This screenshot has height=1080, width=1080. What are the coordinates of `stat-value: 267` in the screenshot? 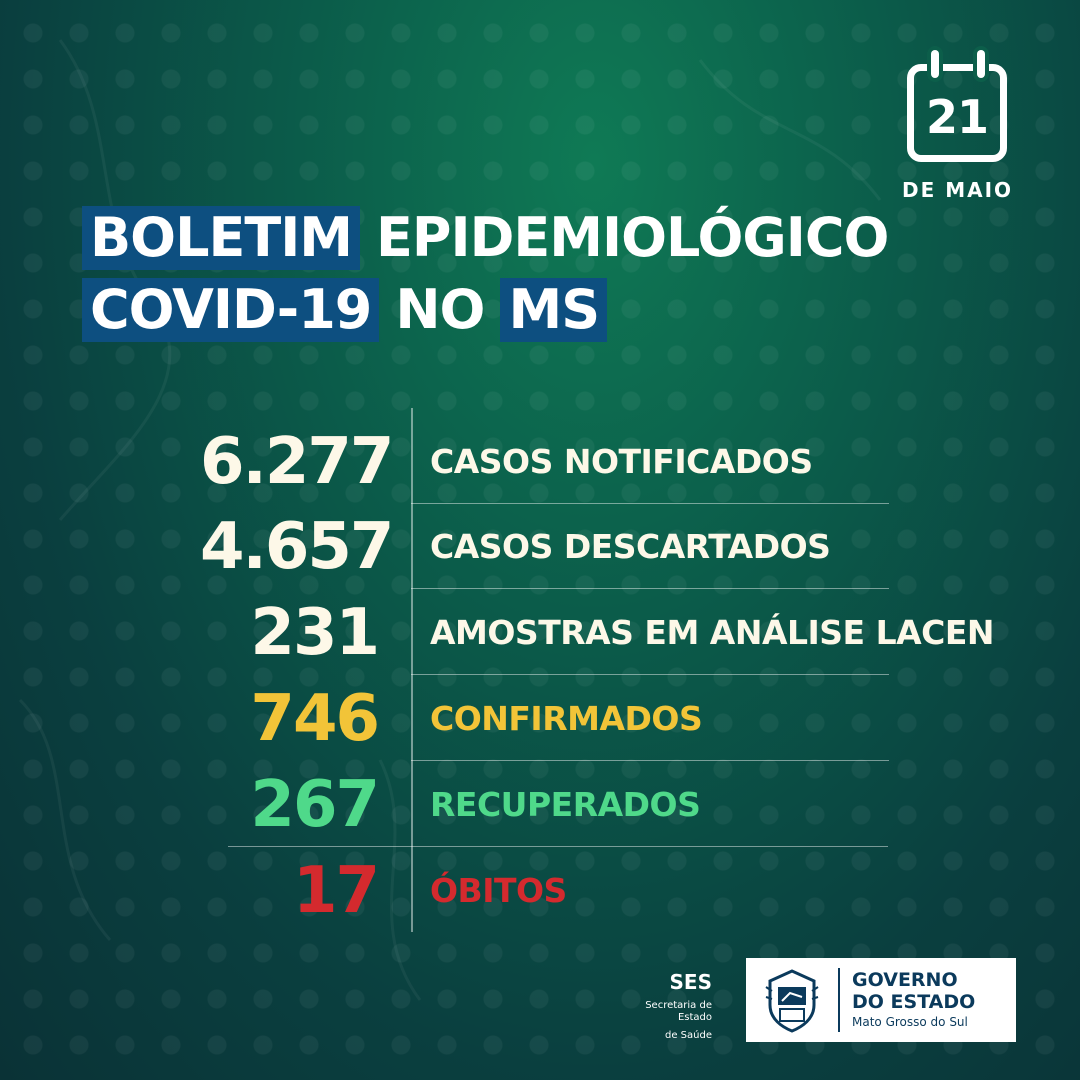 It's located at (315, 805).